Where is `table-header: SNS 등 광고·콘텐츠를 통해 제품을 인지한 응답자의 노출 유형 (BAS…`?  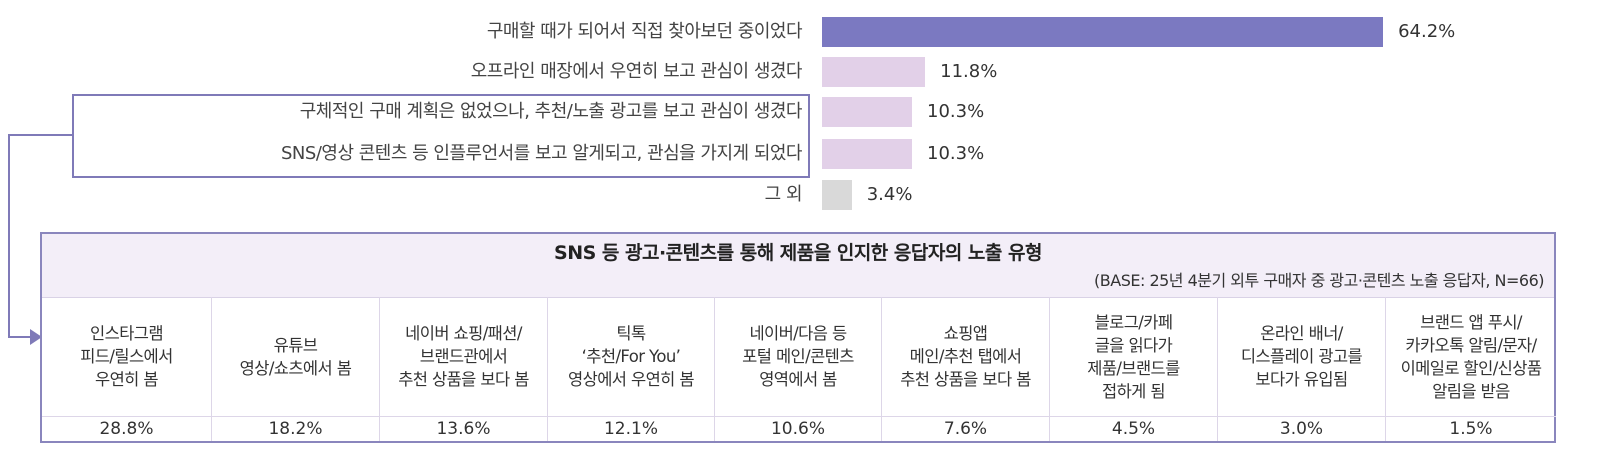 table-header: SNS 등 광고·콘텐츠를 통해 제품을 인지한 응답자의 노출 유형 (BAS… is located at coordinates (798, 266).